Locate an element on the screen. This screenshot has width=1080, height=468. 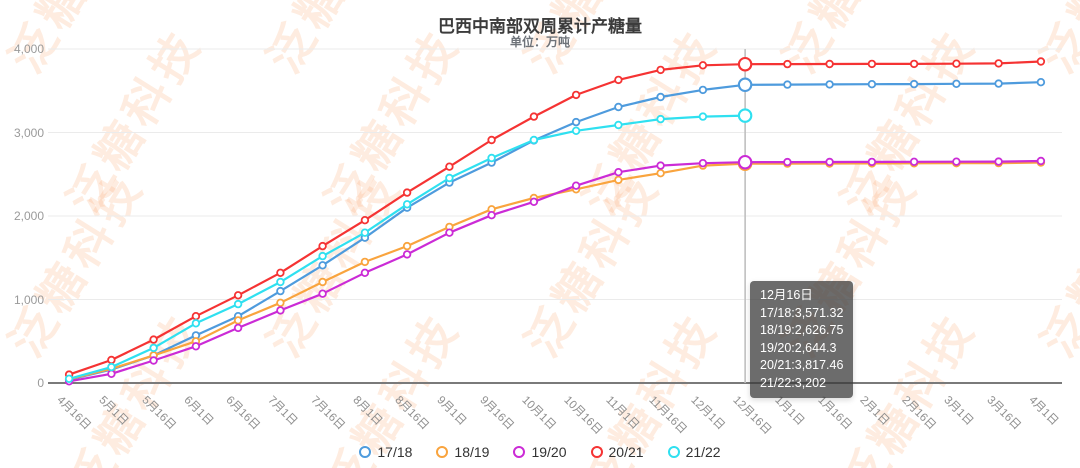
y-tick-label: 1,000 is located at coordinates (28, 299).